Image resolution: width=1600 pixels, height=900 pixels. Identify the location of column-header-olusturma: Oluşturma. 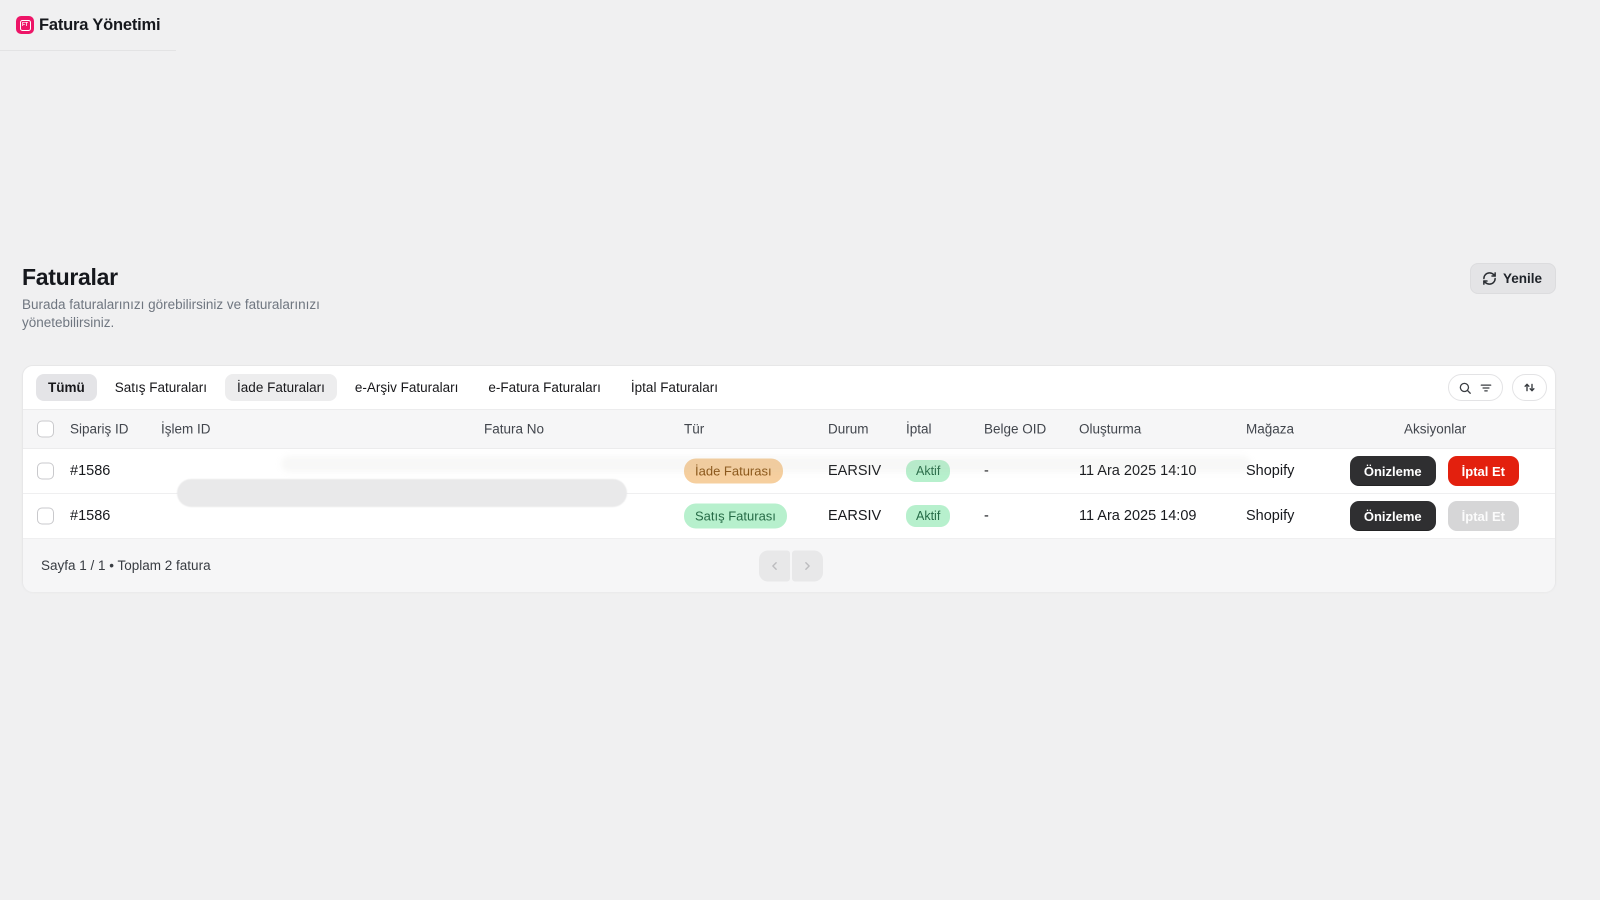
(1110, 429).